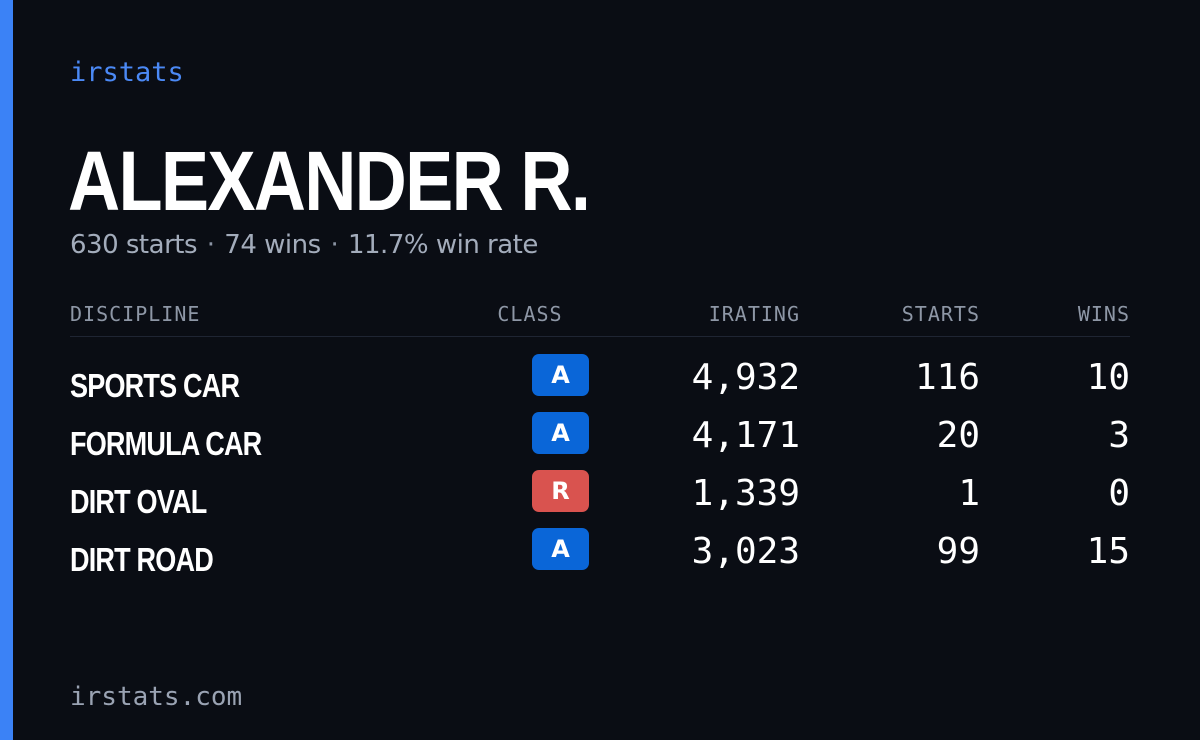 The image size is (1200, 740). Describe the element at coordinates (600, 379) in the screenshot. I see `table-row: SPORTS CAR A 4,932 116 10` at that location.